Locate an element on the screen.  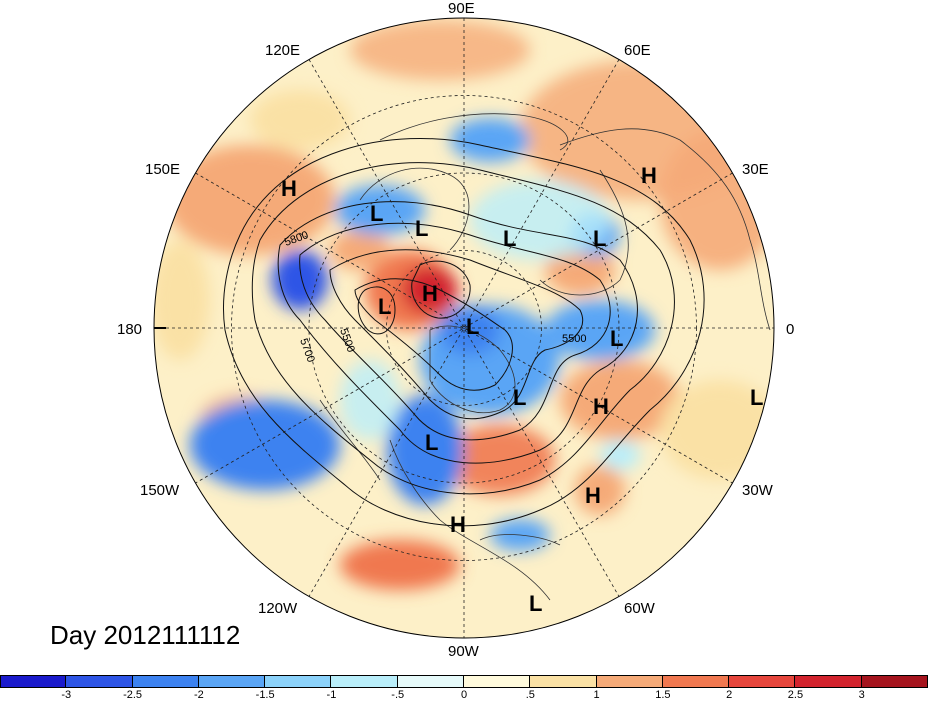
lon-label-120e: 120E is located at coordinates (282, 50).